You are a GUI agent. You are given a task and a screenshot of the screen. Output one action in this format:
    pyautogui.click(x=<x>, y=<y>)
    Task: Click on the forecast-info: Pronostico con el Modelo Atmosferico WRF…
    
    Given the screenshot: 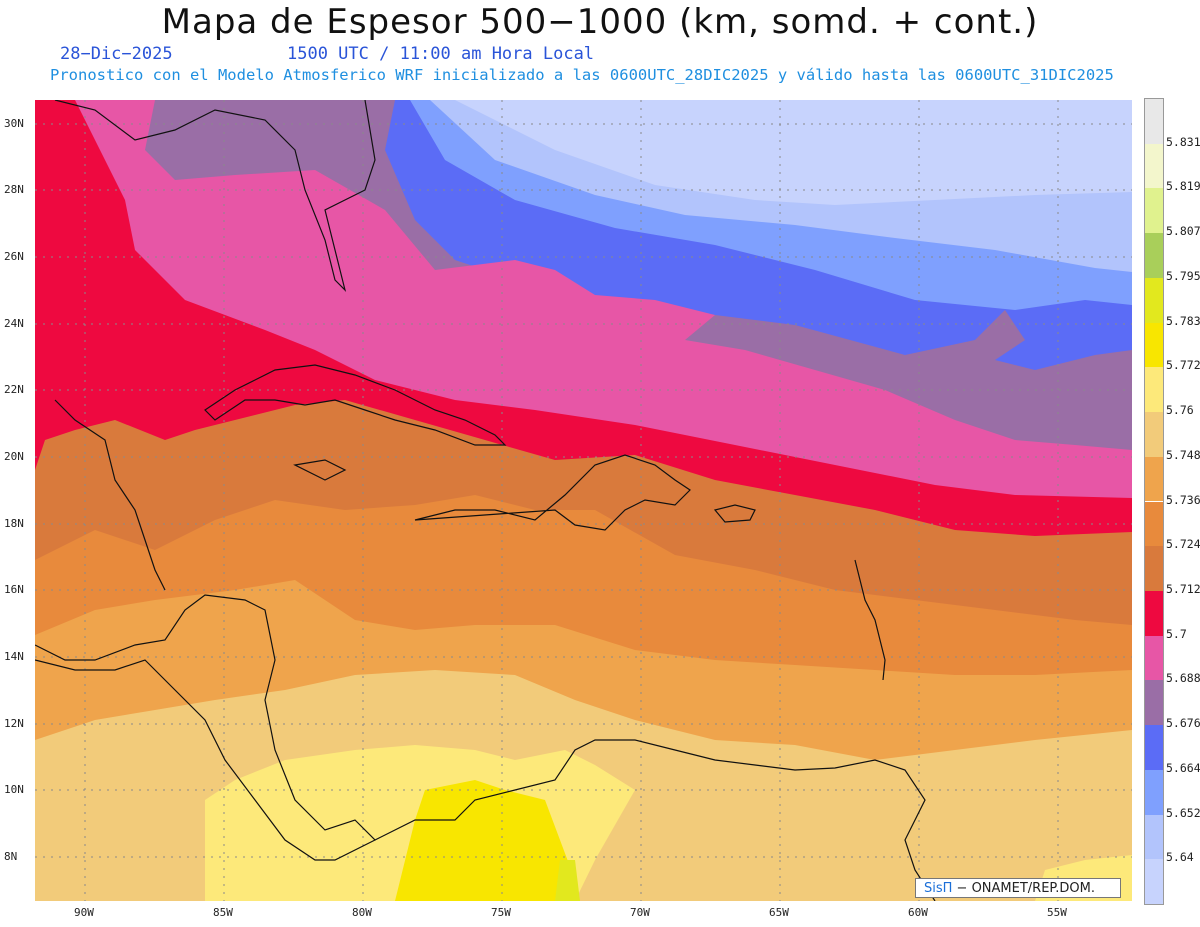 What is the action you would take?
    pyautogui.click(x=582, y=75)
    